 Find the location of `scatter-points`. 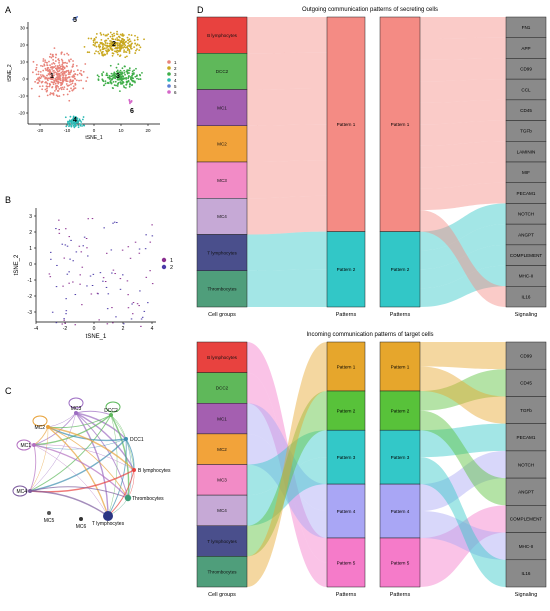

scatter-points is located at coordinates (87, 72).